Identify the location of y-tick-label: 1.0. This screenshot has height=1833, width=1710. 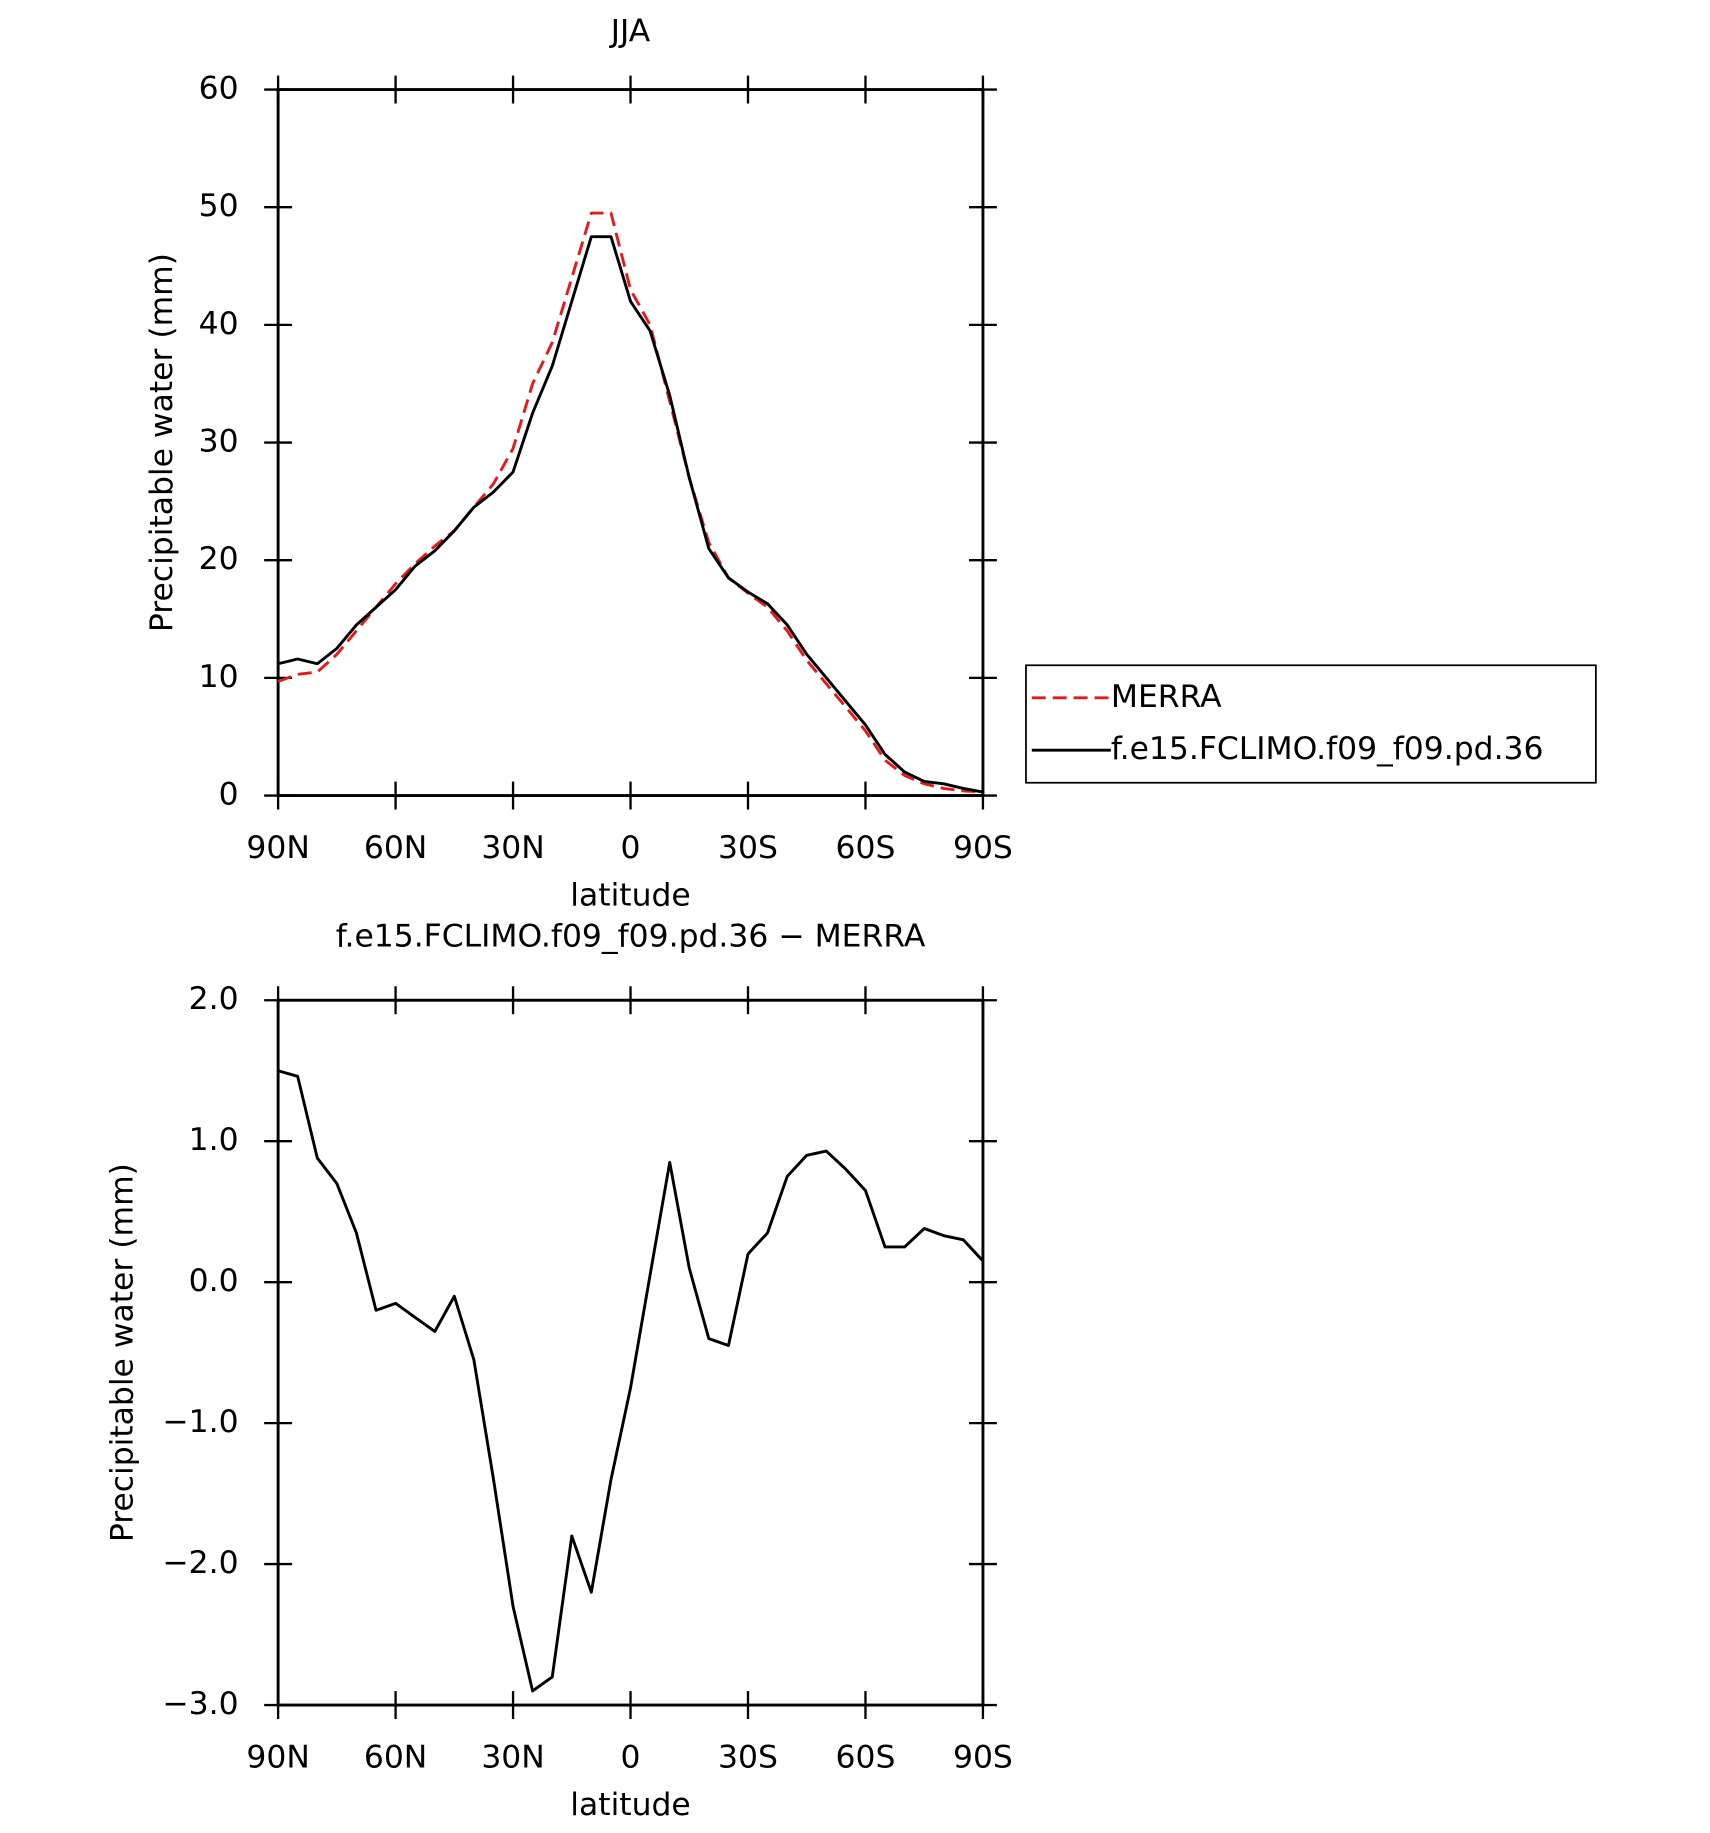
(214, 1140).